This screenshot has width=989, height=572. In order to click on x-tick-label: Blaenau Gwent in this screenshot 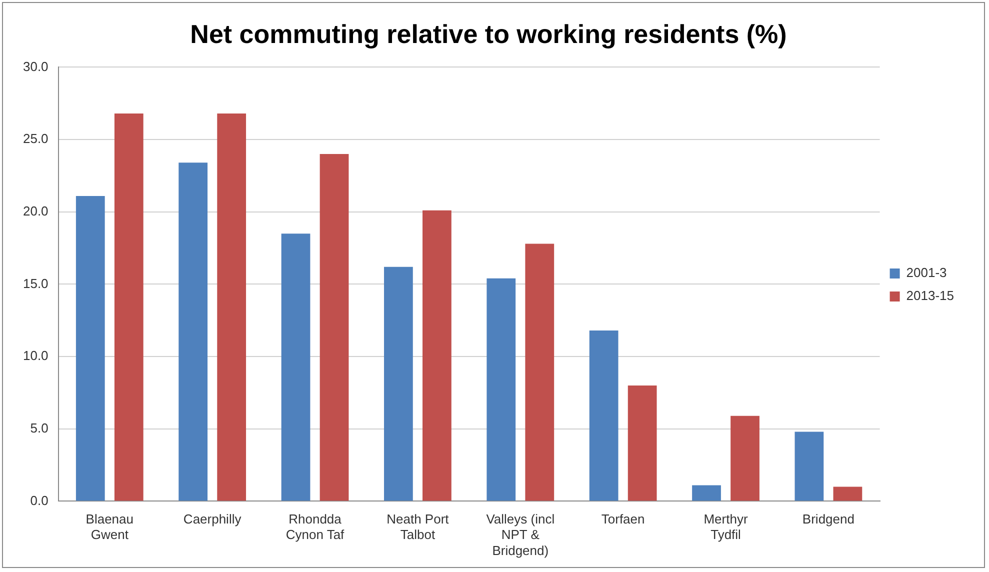, I will do `click(110, 527)`.